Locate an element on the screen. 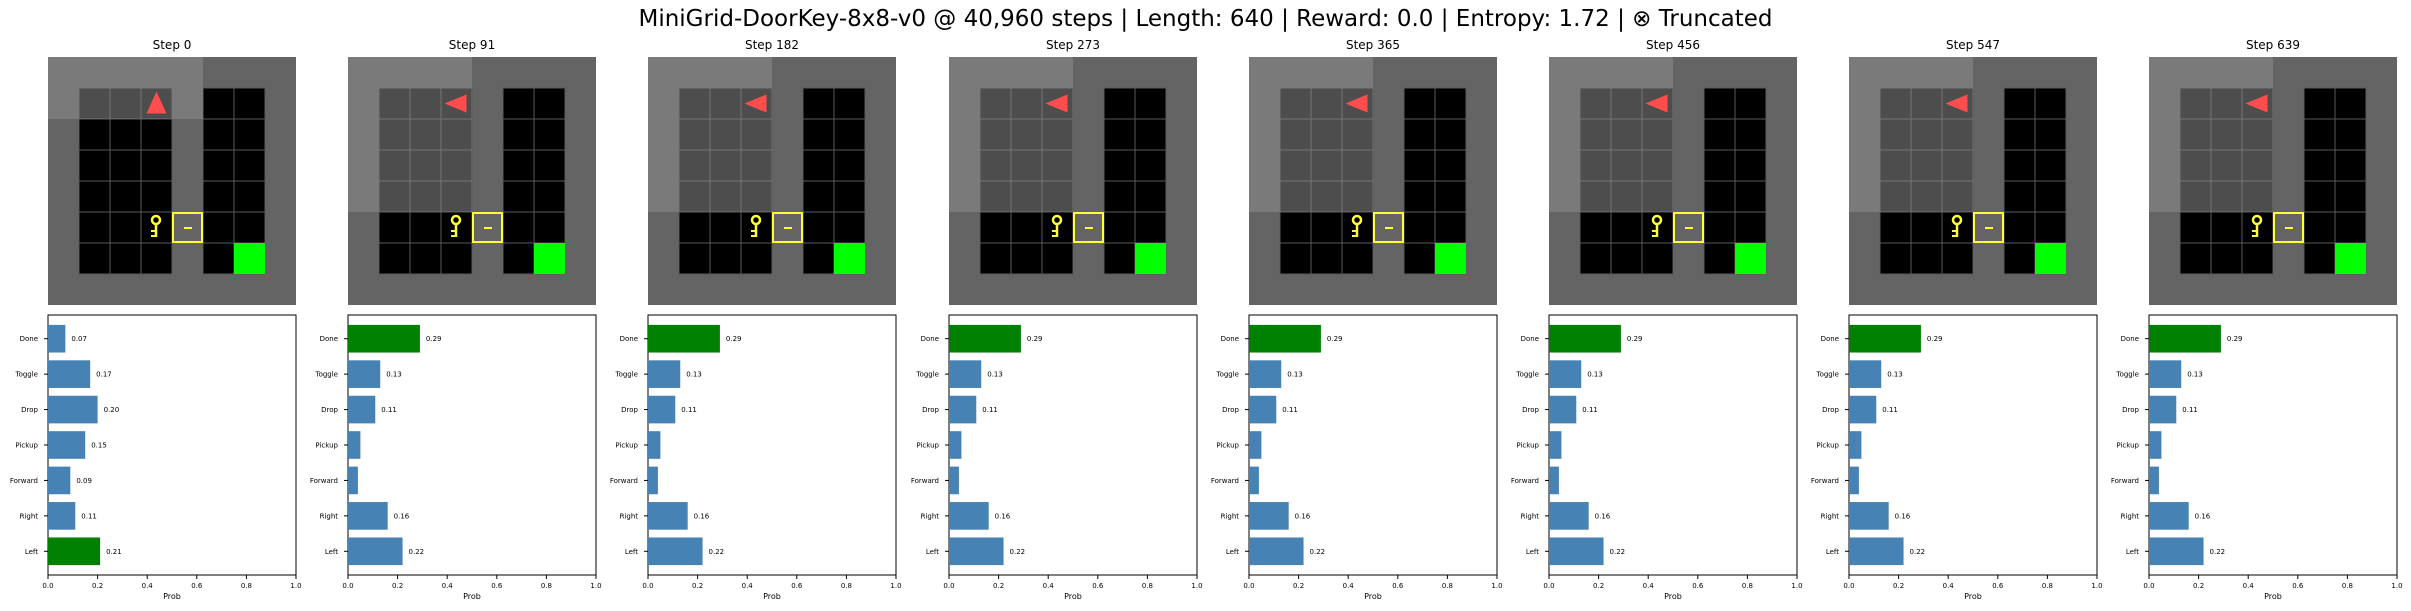 This screenshot has height=611, width=2411. value-label: 0.13 is located at coordinates (394, 375).